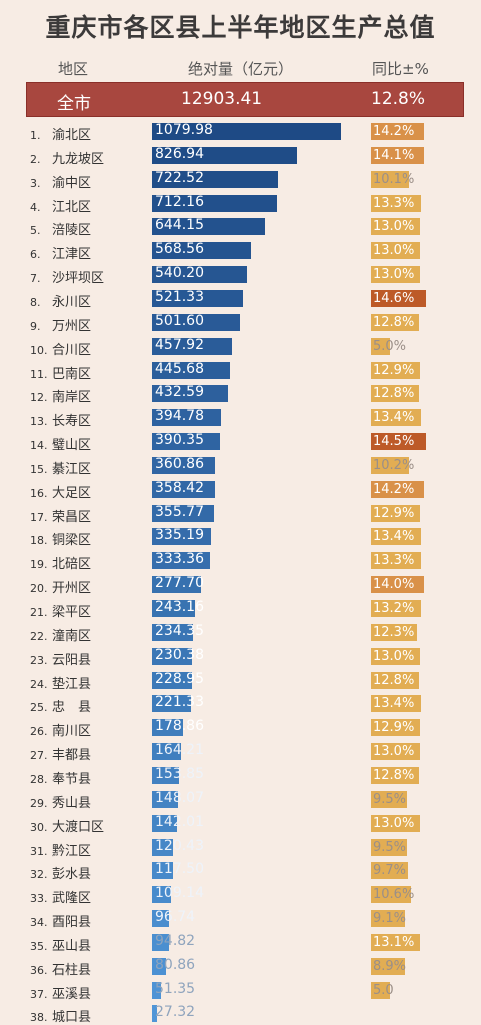 The image size is (481, 1025). What do you see at coordinates (394, 632) in the screenshot?
I see `yoy-label: 12.3%` at bounding box center [394, 632].